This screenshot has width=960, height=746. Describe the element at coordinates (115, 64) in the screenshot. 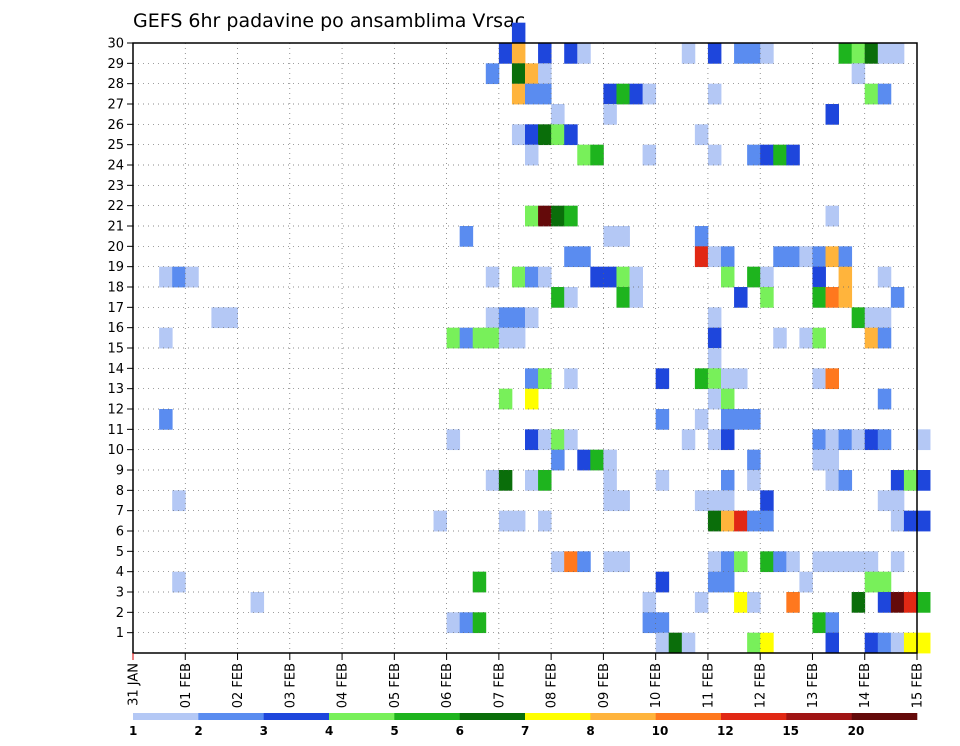

I see `y-tick-label: 29` at that location.